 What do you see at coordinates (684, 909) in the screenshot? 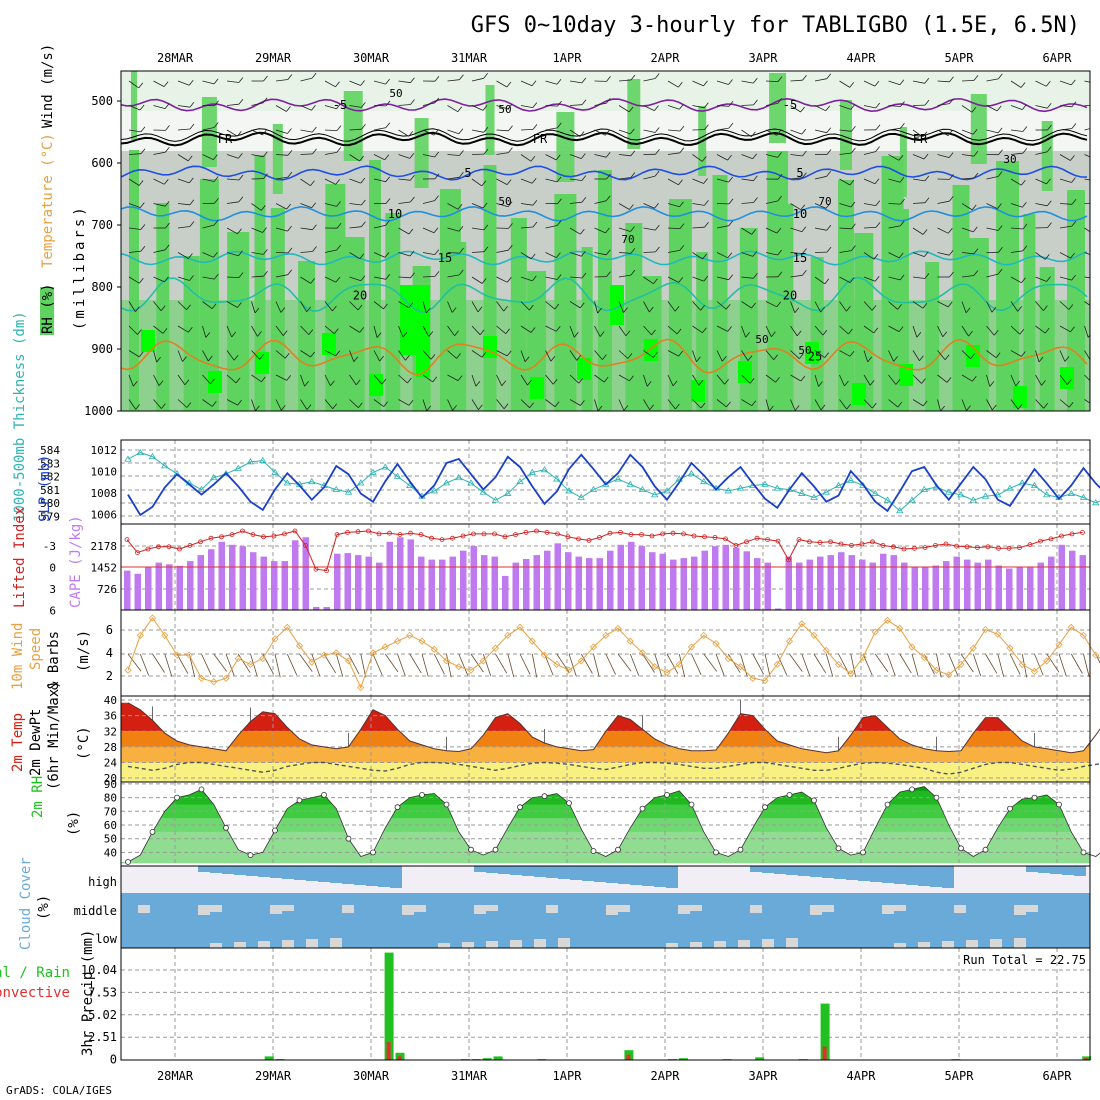
I see `cloud-middle-gap` at bounding box center [684, 909].